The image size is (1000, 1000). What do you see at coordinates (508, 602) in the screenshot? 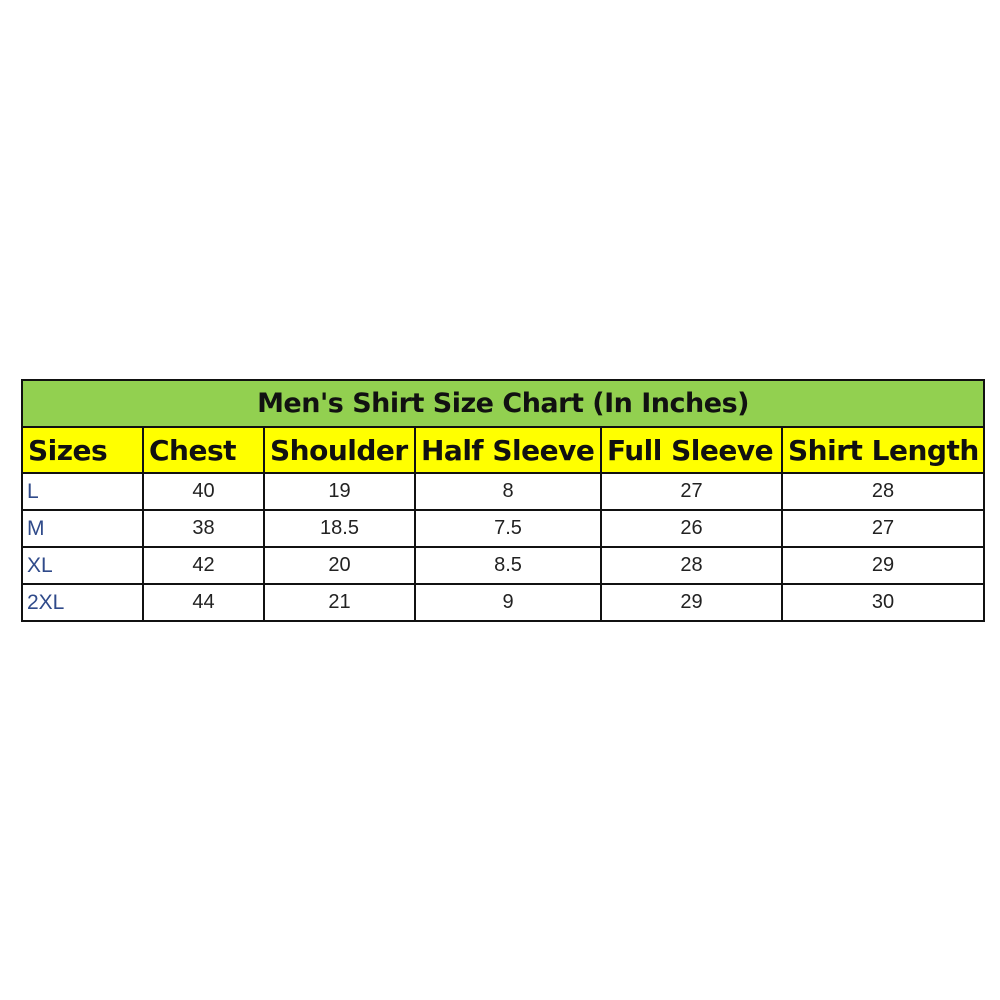
I see `cell-half-sleeve: 9` at bounding box center [508, 602].